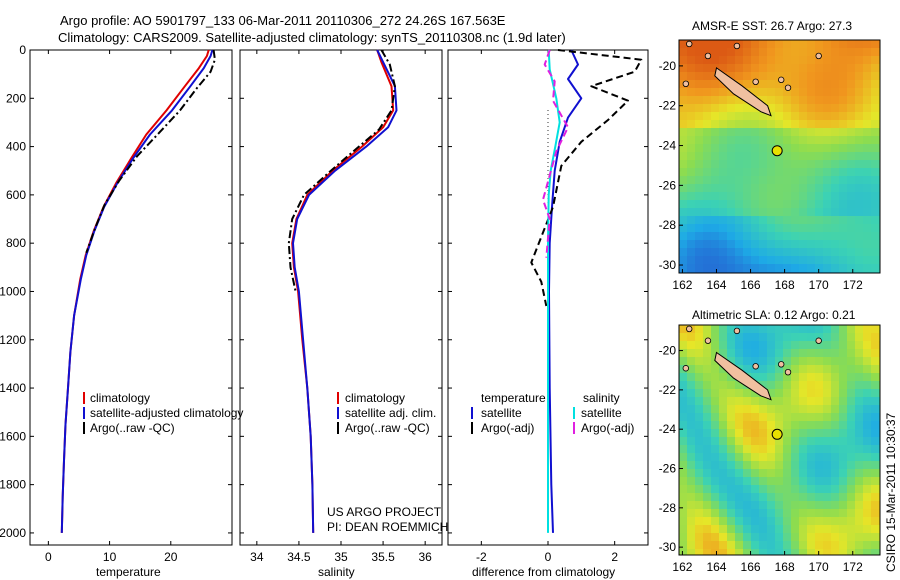 The width and height of the screenshot is (900, 580). Describe the element at coordinates (13, 533) in the screenshot. I see `depth-tick-label: 2000` at that location.